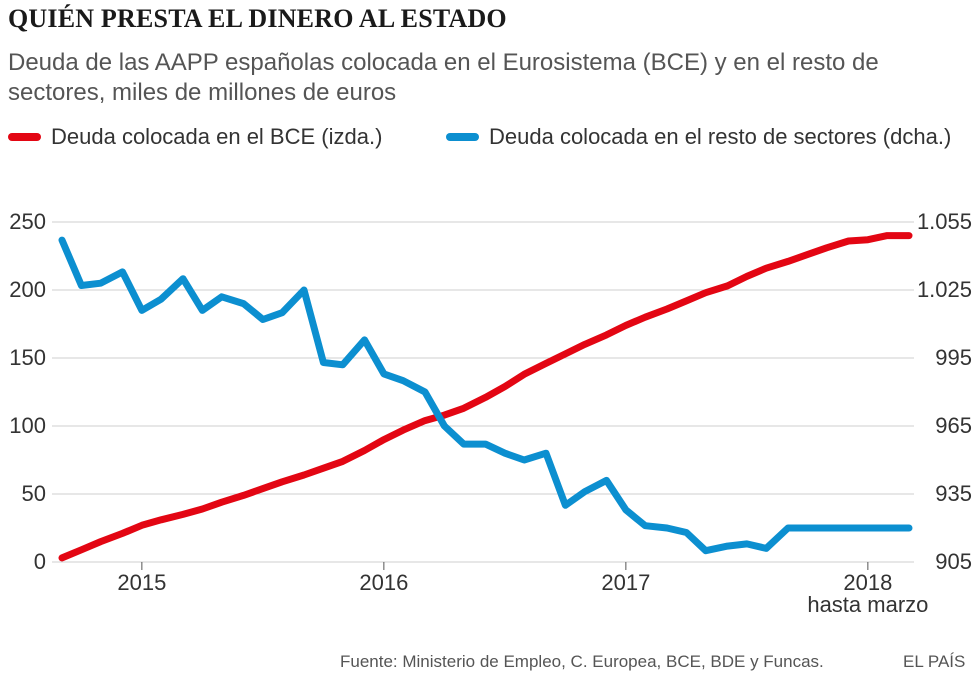 Image resolution: width=980 pixels, height=681 pixels. What do you see at coordinates (27, 425) in the screenshot?
I see `y-left-tick-label: 100` at bounding box center [27, 425].